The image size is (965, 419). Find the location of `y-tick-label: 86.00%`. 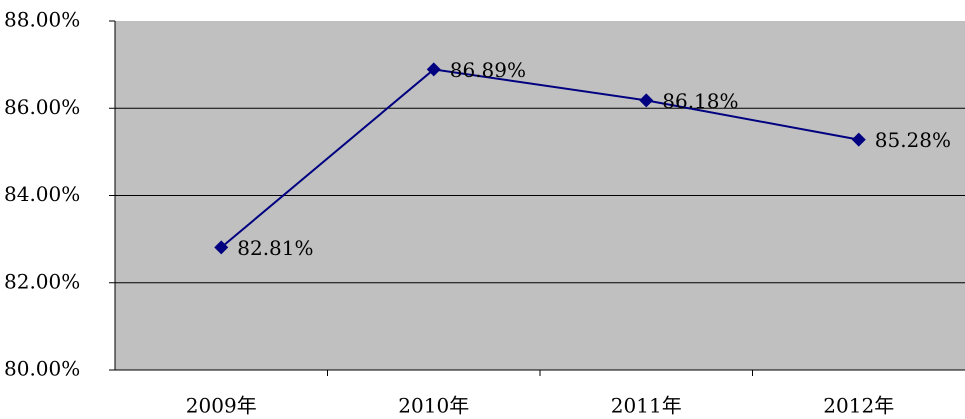

y-tick-label: 86.00% is located at coordinates (42, 107).